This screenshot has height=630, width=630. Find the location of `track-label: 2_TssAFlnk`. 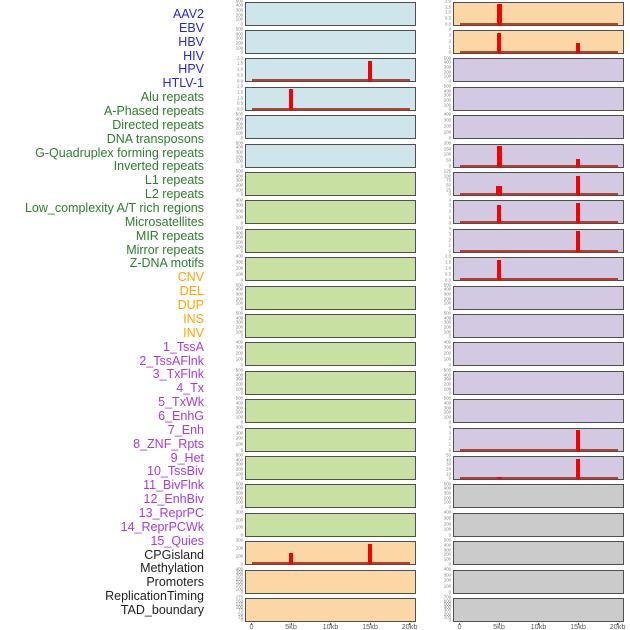

track-label: 2_TssAFlnk is located at coordinates (171, 360).